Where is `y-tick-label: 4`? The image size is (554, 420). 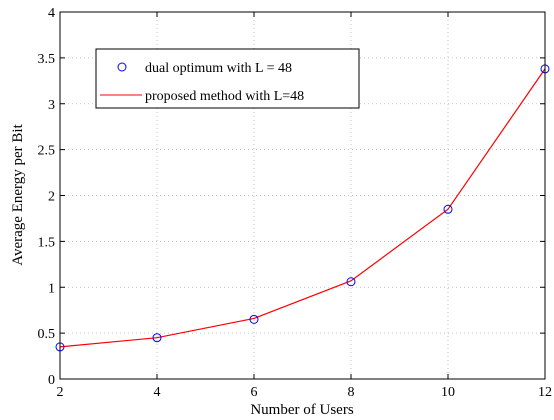 y-tick-label: 4 is located at coordinates (51, 13).